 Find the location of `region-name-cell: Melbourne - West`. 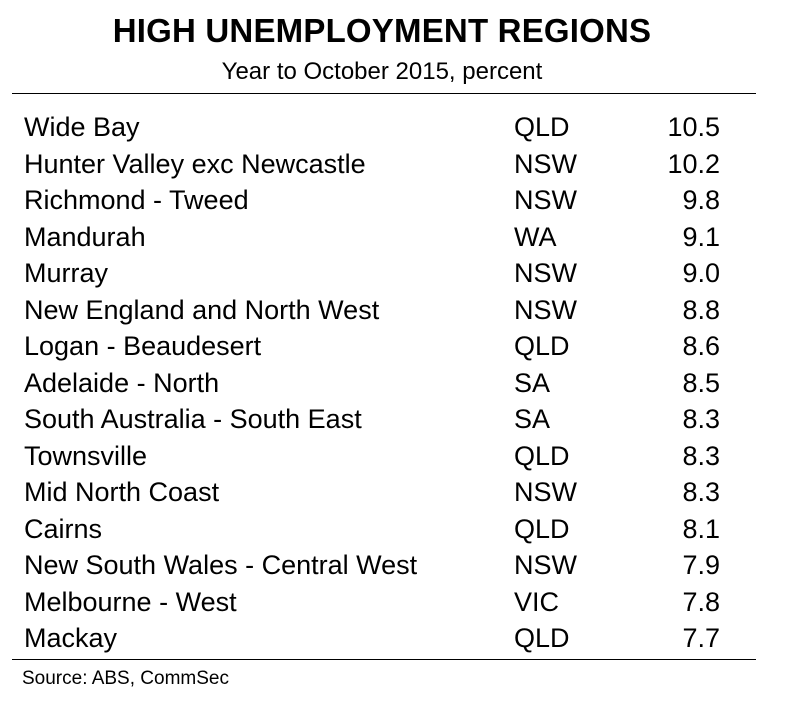

region-name-cell: Melbourne - West is located at coordinates (130, 601).